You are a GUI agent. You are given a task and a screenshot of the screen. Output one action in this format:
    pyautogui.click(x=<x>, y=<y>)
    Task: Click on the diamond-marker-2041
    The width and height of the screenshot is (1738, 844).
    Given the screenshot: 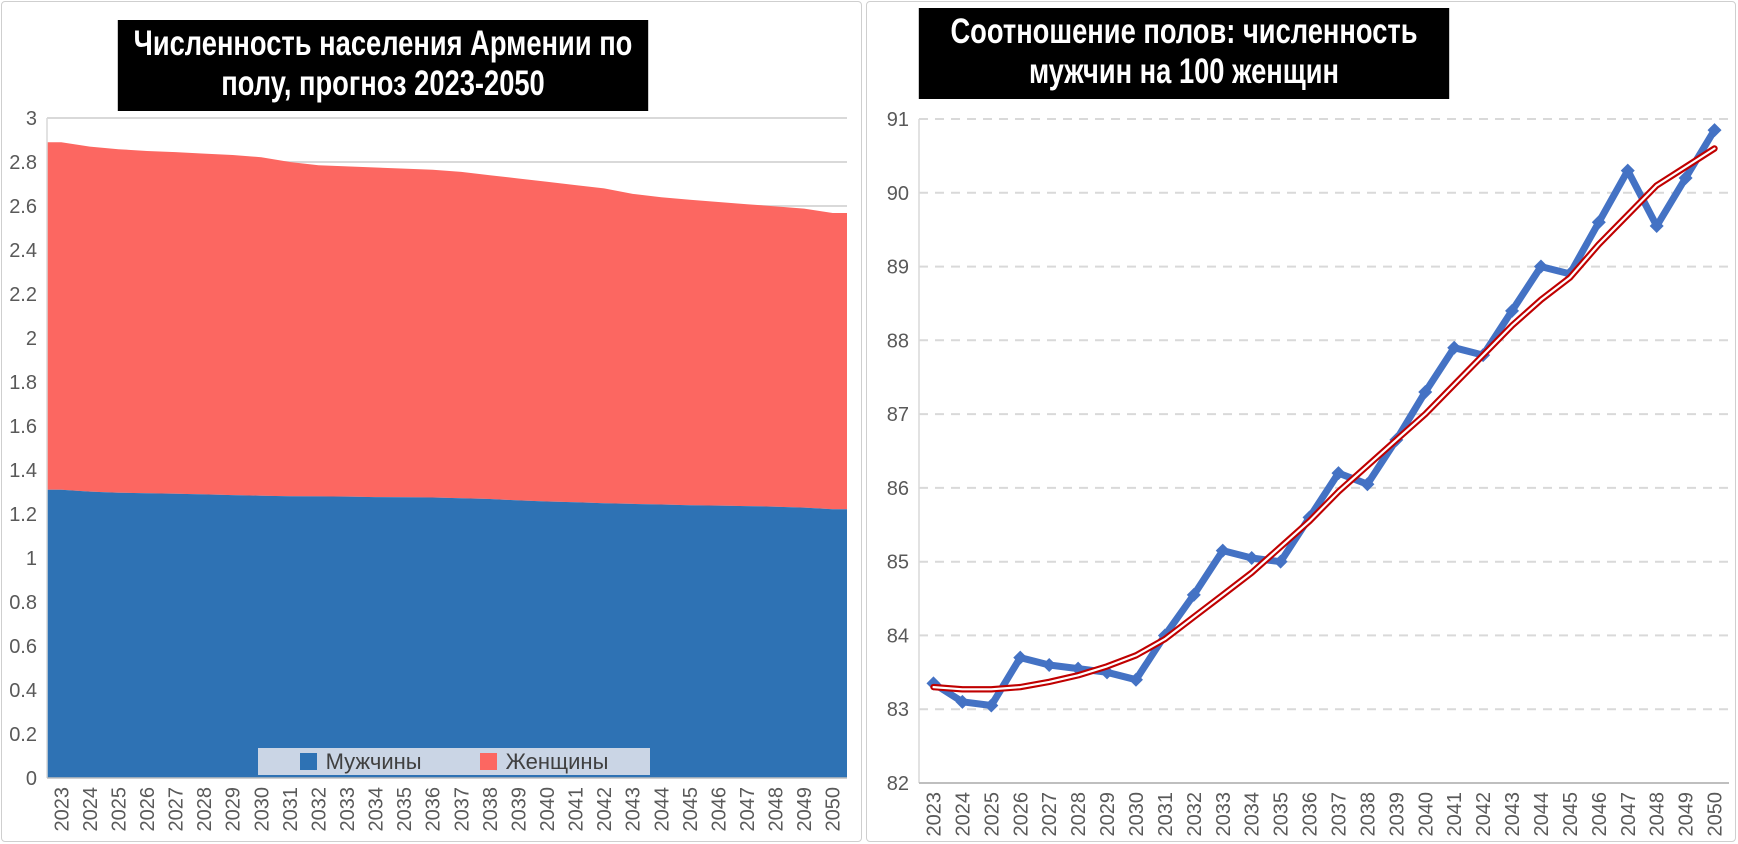 What is the action you would take?
    pyautogui.click(x=1454, y=347)
    